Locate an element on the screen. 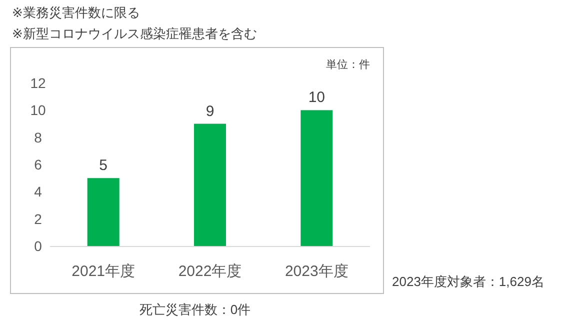 This screenshot has height=320, width=565. text: 単位：件 is located at coordinates (348, 65).